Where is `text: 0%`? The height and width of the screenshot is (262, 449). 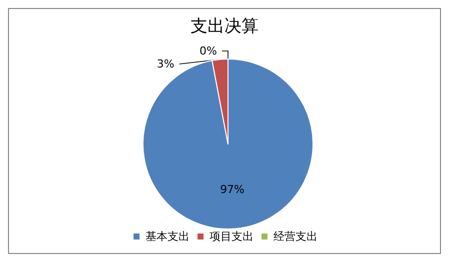 text: 0% is located at coordinates (208, 51).